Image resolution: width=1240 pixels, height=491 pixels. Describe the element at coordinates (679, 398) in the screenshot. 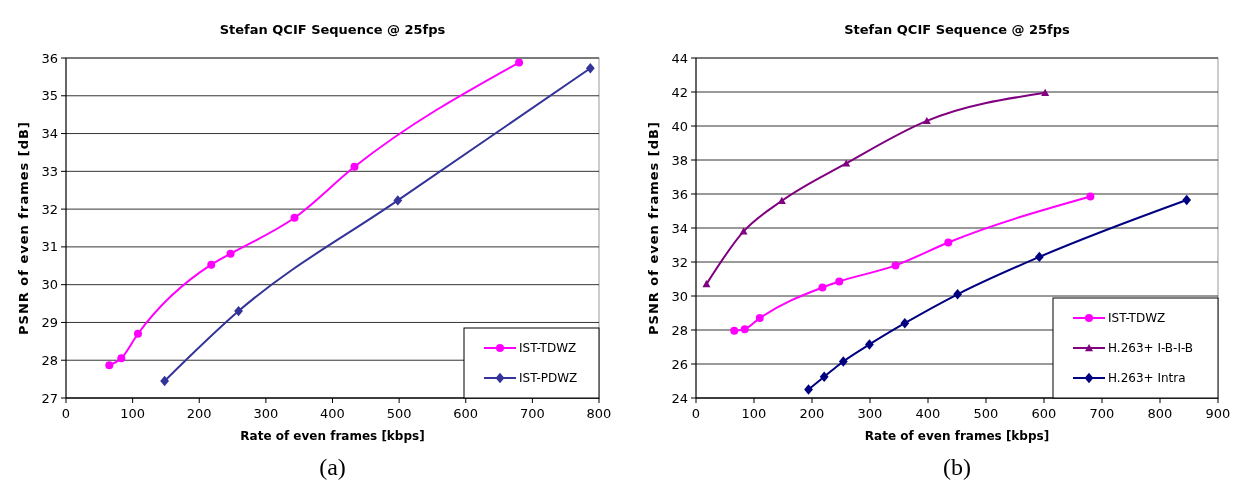

I see `y-tick-label: 24` at that location.